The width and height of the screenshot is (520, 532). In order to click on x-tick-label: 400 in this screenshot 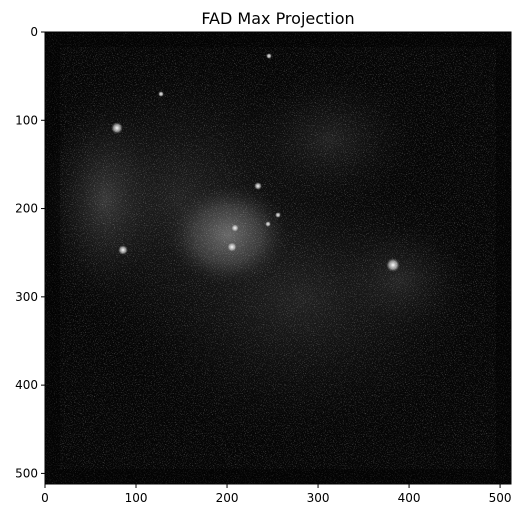, I will do `click(409, 498)`.